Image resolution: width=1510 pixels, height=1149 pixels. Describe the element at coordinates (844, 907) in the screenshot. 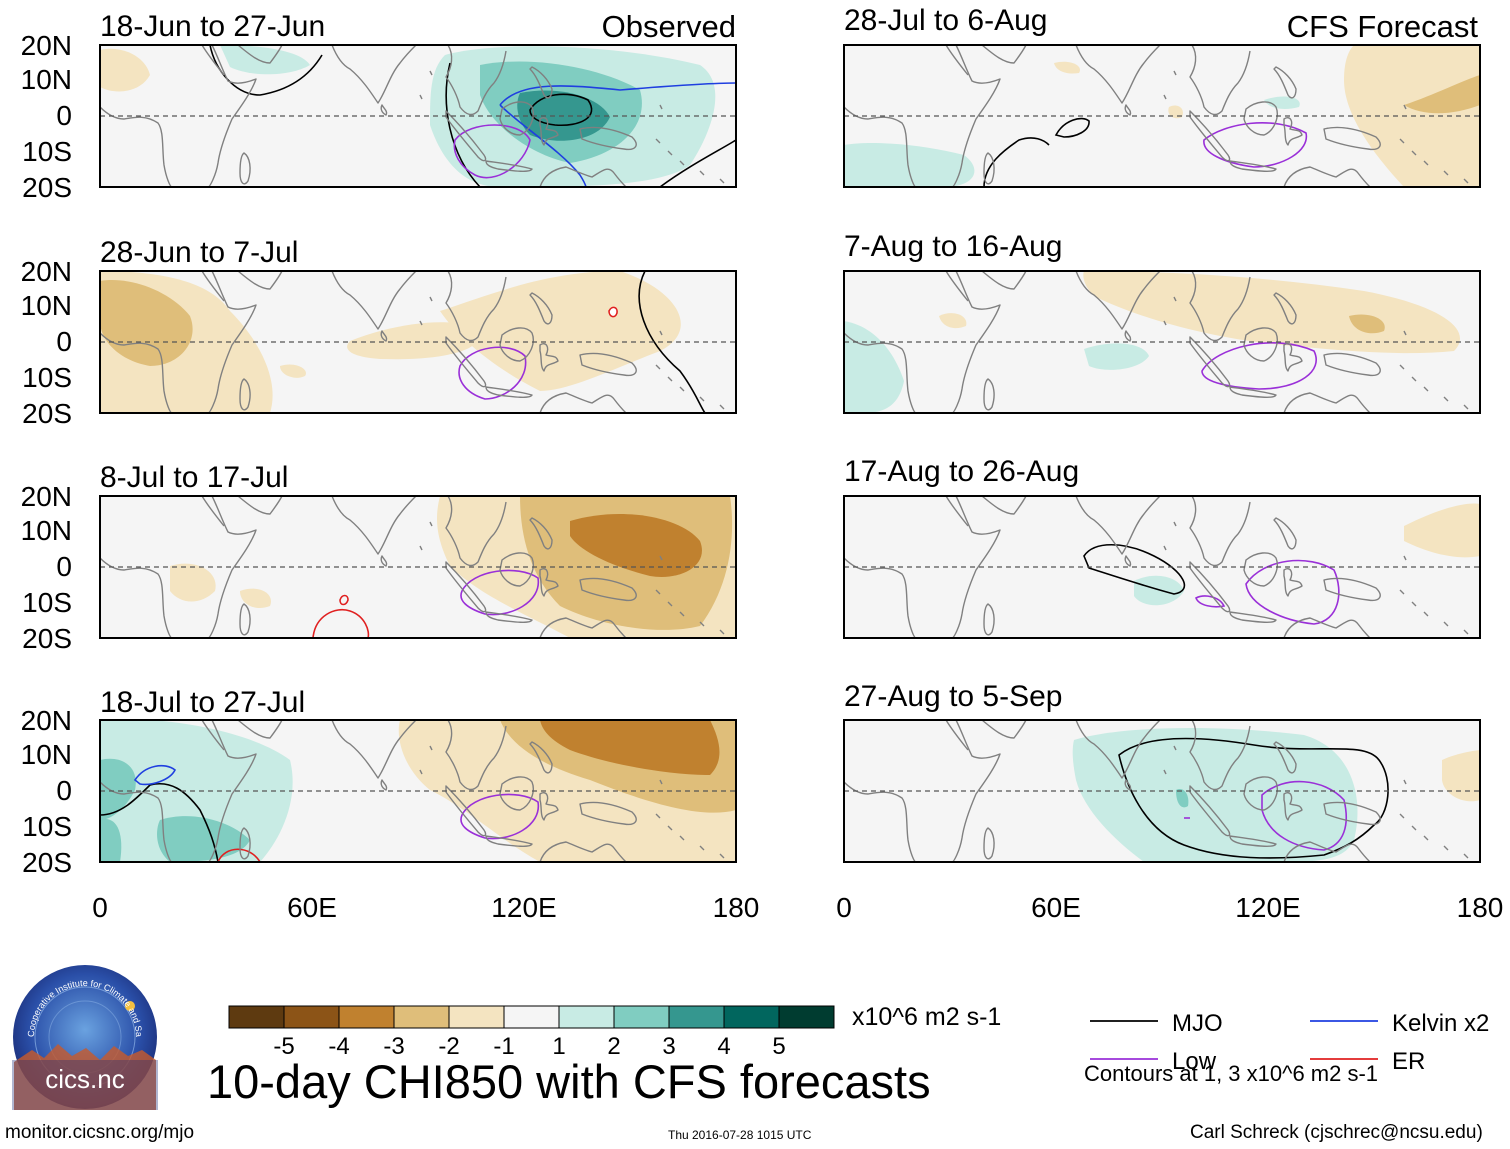

I see `lon-label: 0` at that location.